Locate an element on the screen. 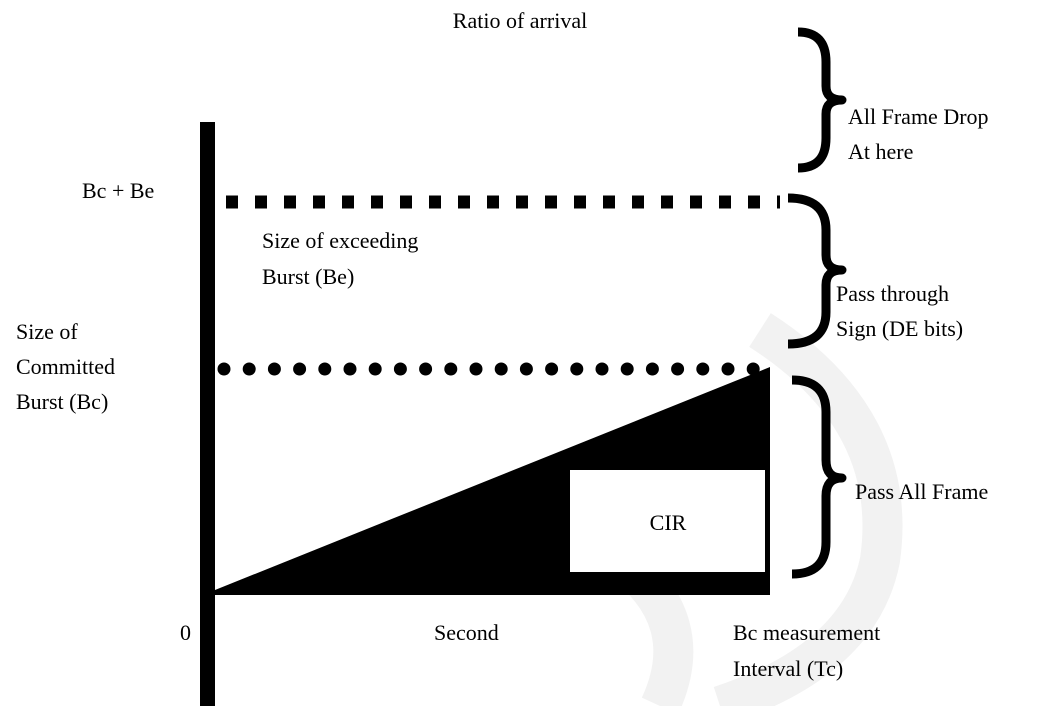 This screenshot has width=1042, height=706. excess-label: Size of exceeding is located at coordinates (340, 240).